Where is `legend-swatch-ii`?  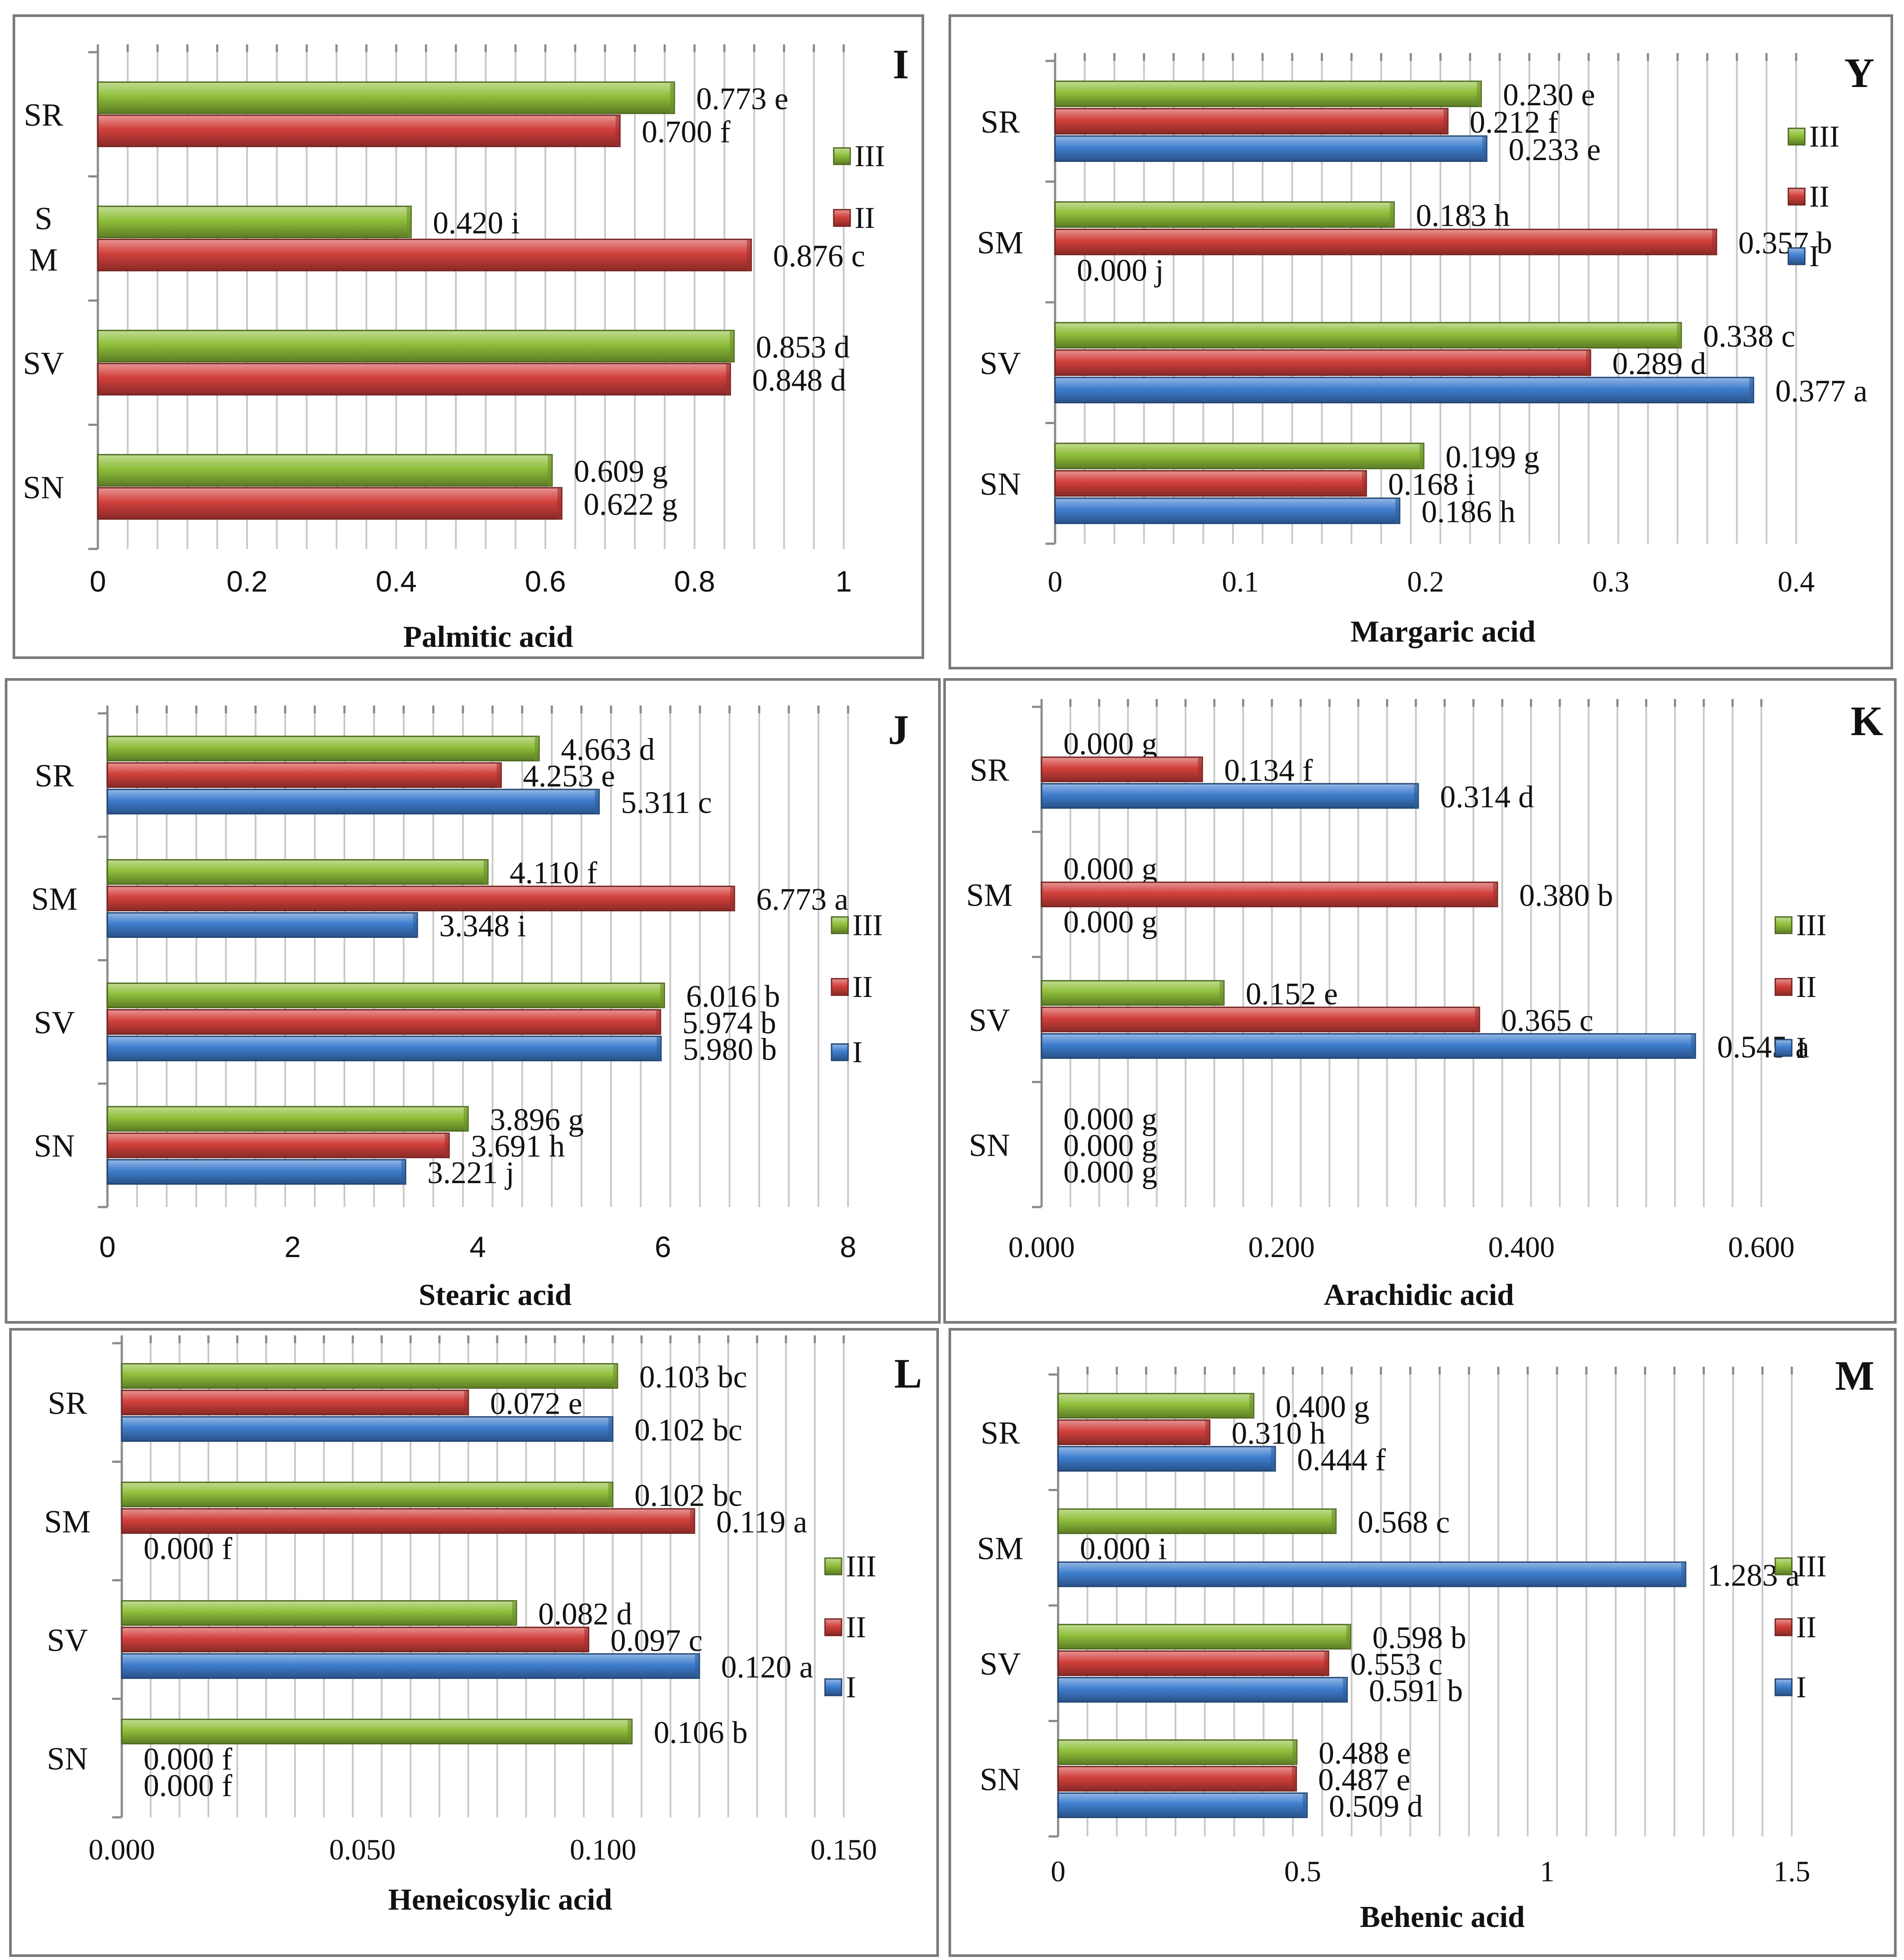
legend-swatch-ii is located at coordinates (842, 218).